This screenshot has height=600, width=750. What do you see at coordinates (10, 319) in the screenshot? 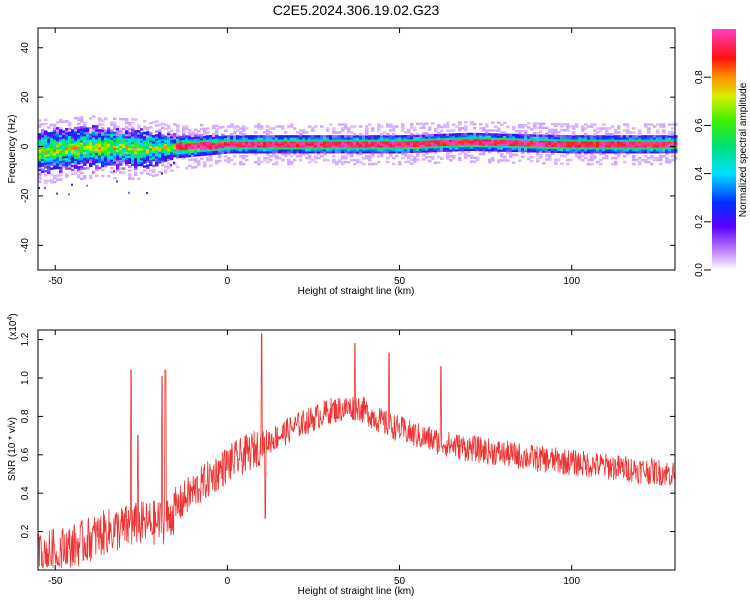
I see `snr-scale-exponent: 4` at bounding box center [10, 319].